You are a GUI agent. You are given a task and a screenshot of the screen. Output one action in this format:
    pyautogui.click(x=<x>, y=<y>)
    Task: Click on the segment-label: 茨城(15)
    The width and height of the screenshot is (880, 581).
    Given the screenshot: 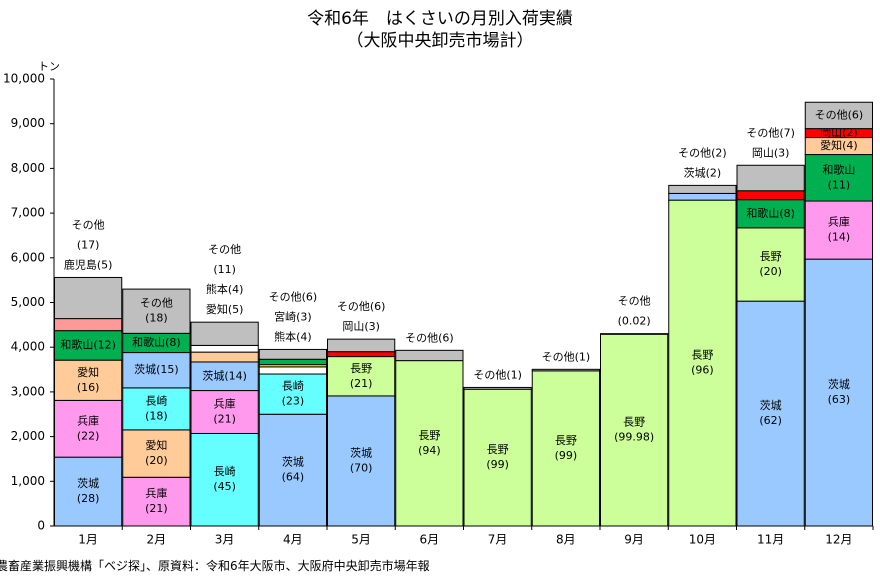 What is the action you would take?
    pyautogui.click(x=156, y=369)
    